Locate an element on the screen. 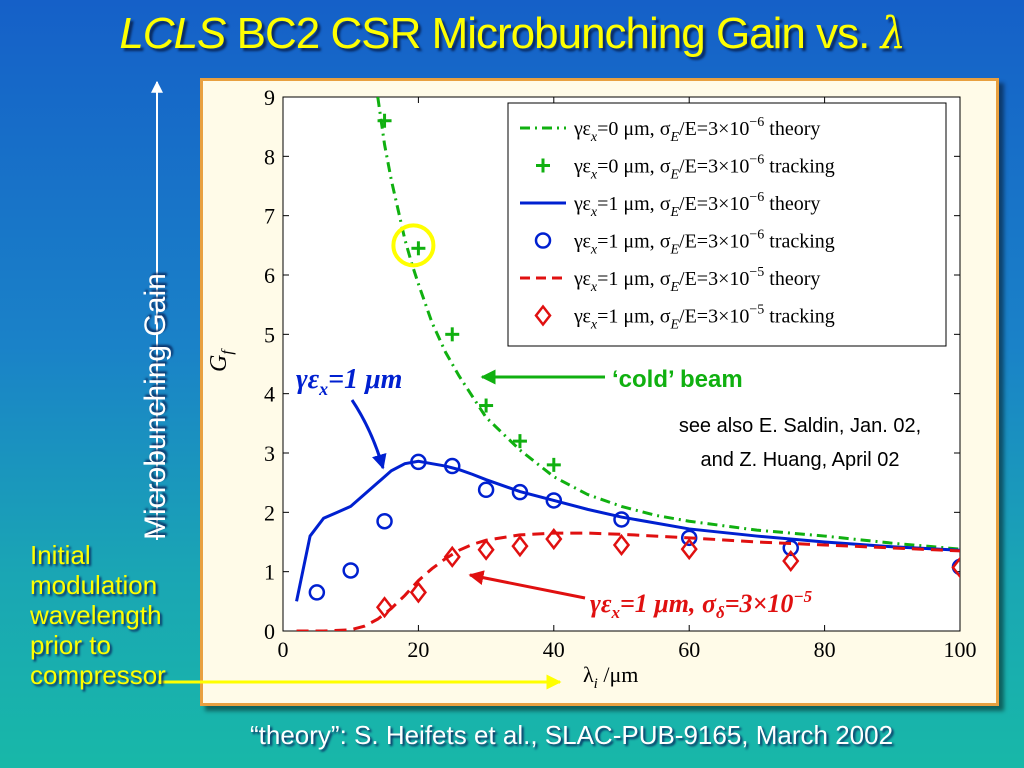 This screenshot has height=768, width=1024. y-tick-label: 5 is located at coordinates (269, 334).